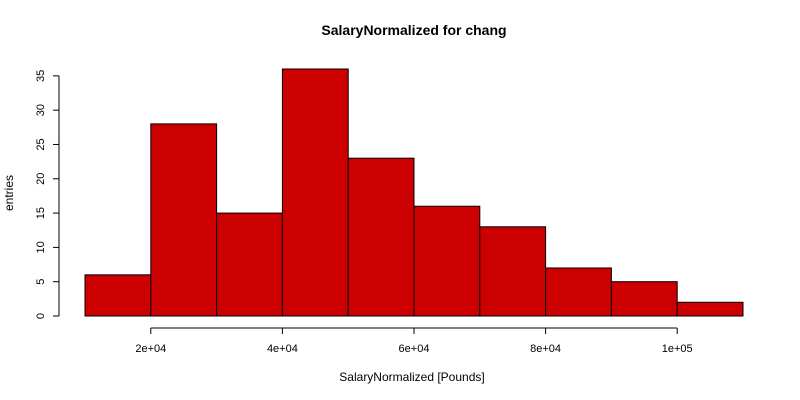  I want to click on y-tick-label-1: 5, so click(41, 282).